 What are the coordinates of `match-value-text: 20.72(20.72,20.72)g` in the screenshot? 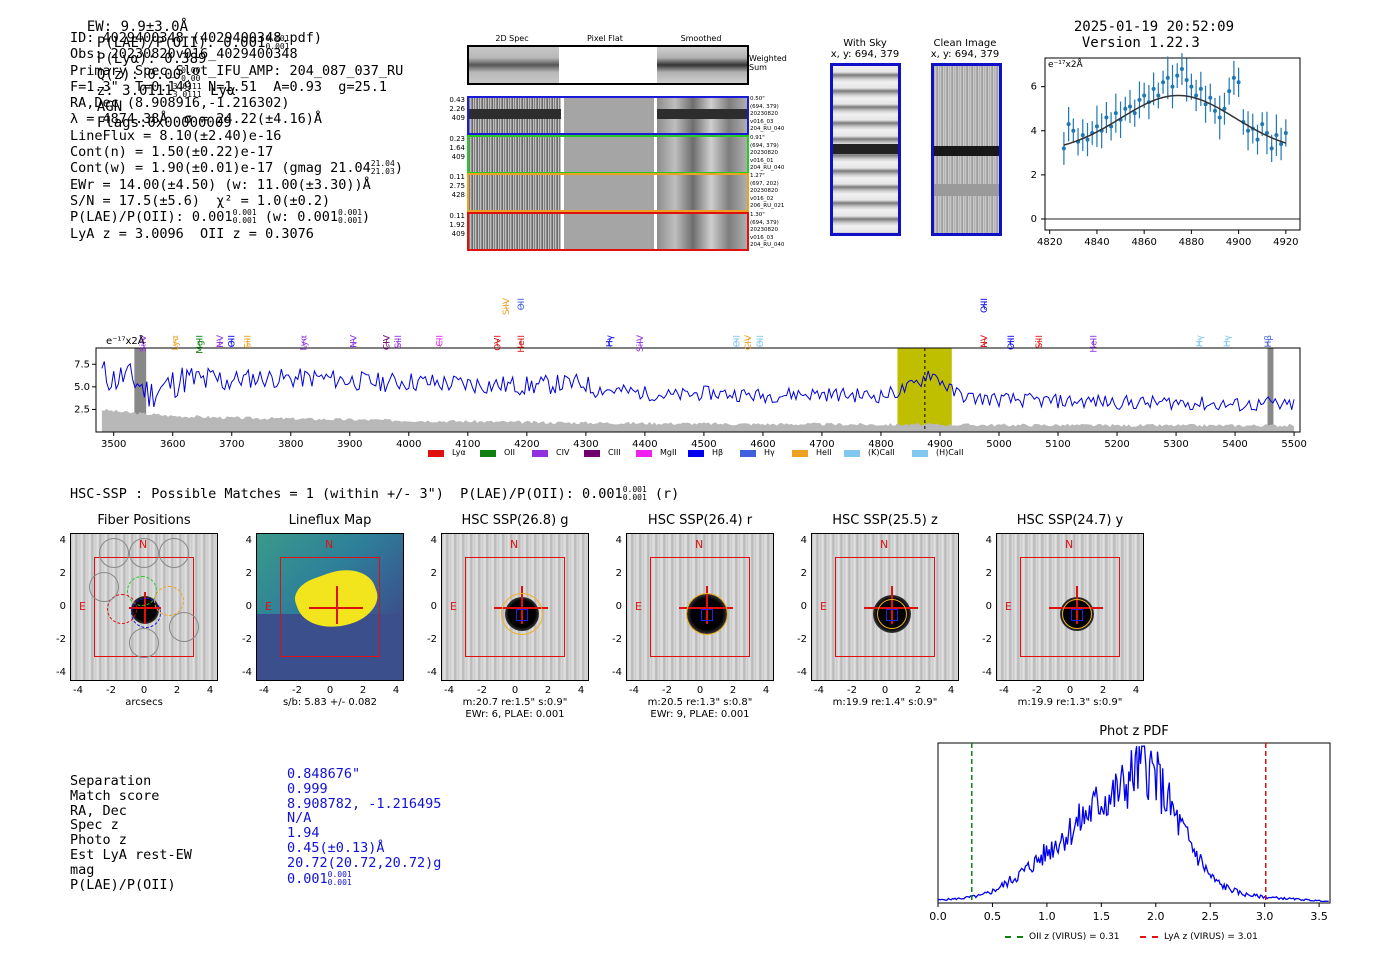 It's located at (364, 862).